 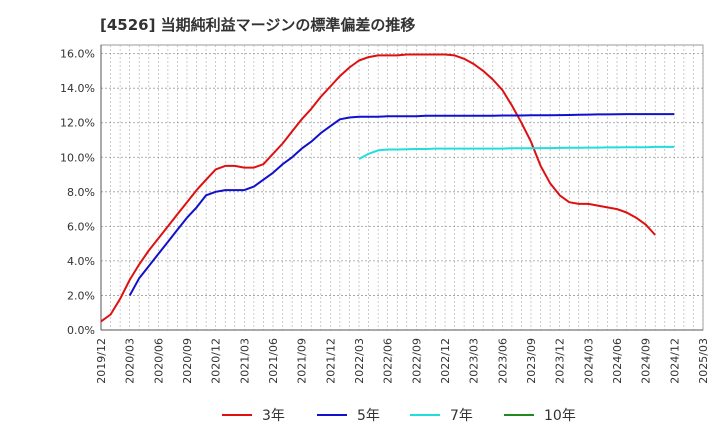 I want to click on legend-label: 7年, so click(x=461, y=416).